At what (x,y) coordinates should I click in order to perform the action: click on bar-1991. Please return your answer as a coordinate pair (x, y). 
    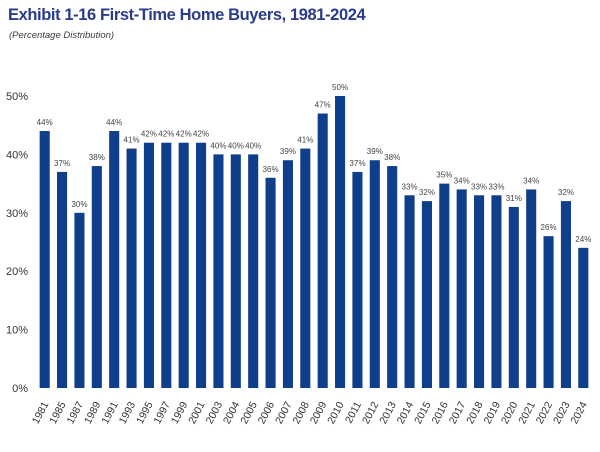
    Looking at the image, I should click on (114, 260).